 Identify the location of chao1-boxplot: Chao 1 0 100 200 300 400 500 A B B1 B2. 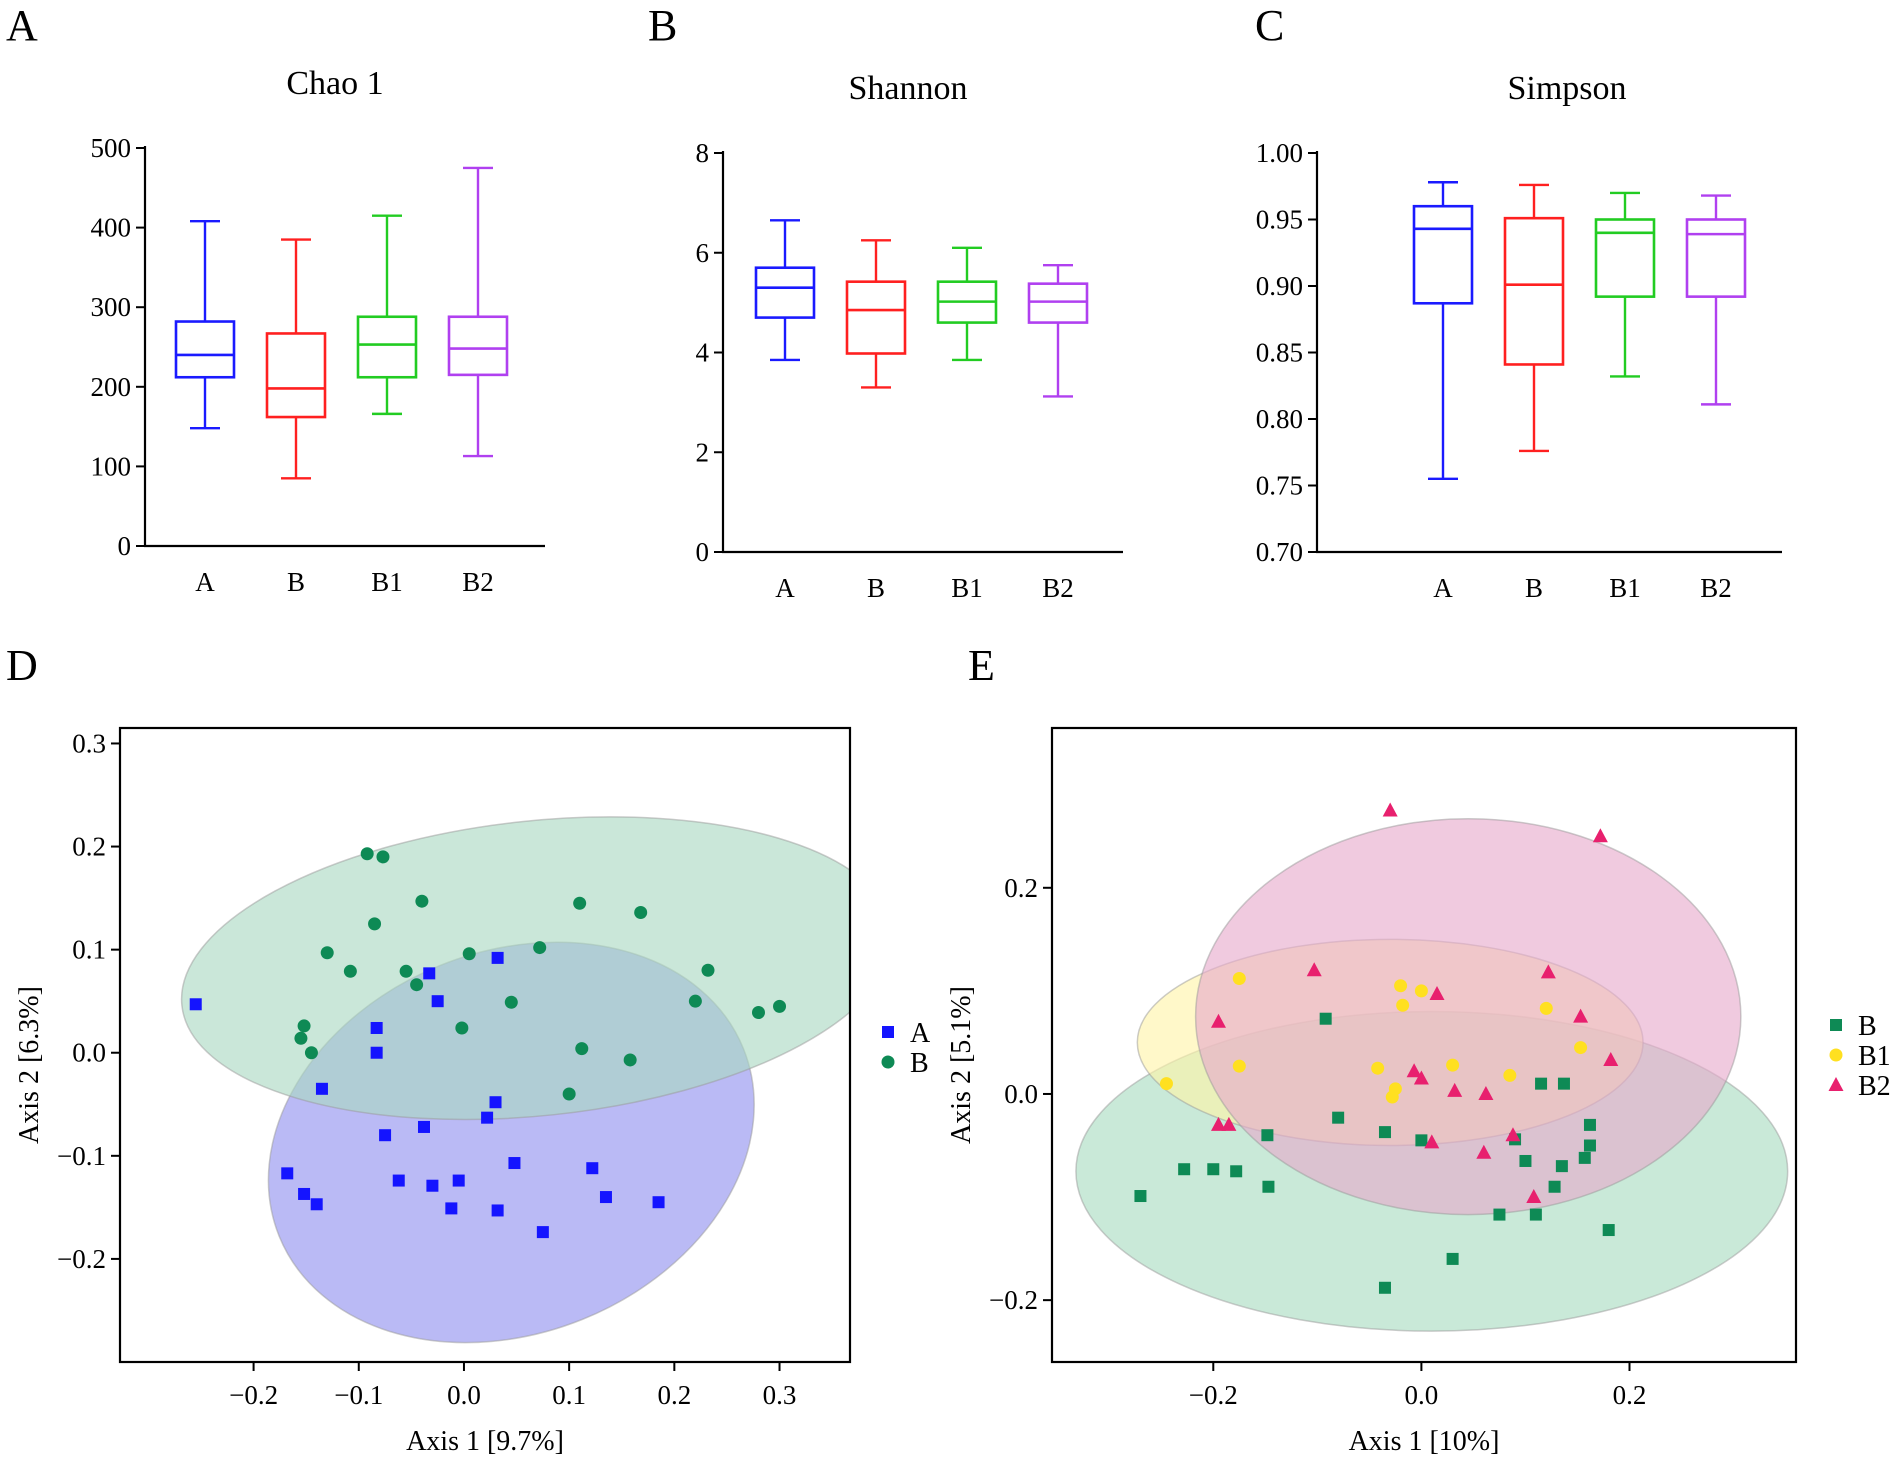
(318, 331).